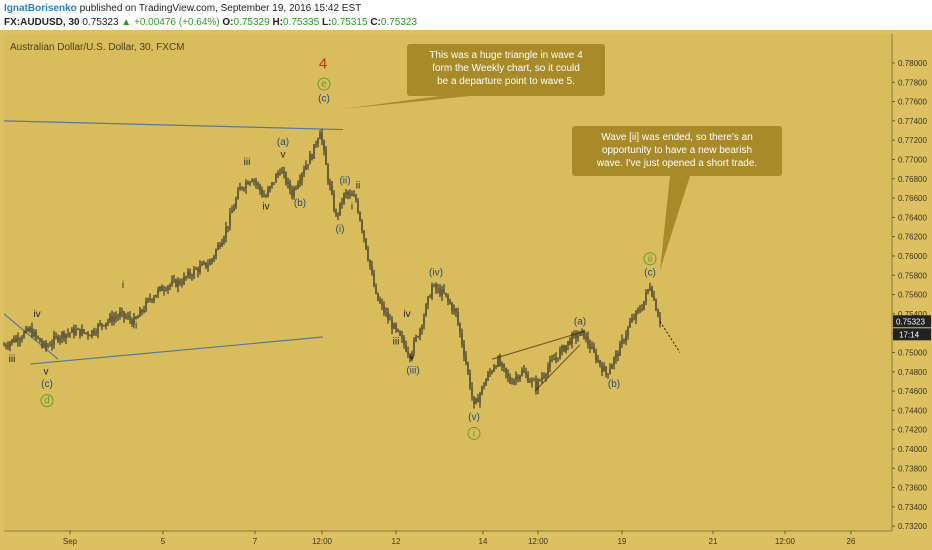  I want to click on price-tick-label: 0.73200, so click(912, 526).